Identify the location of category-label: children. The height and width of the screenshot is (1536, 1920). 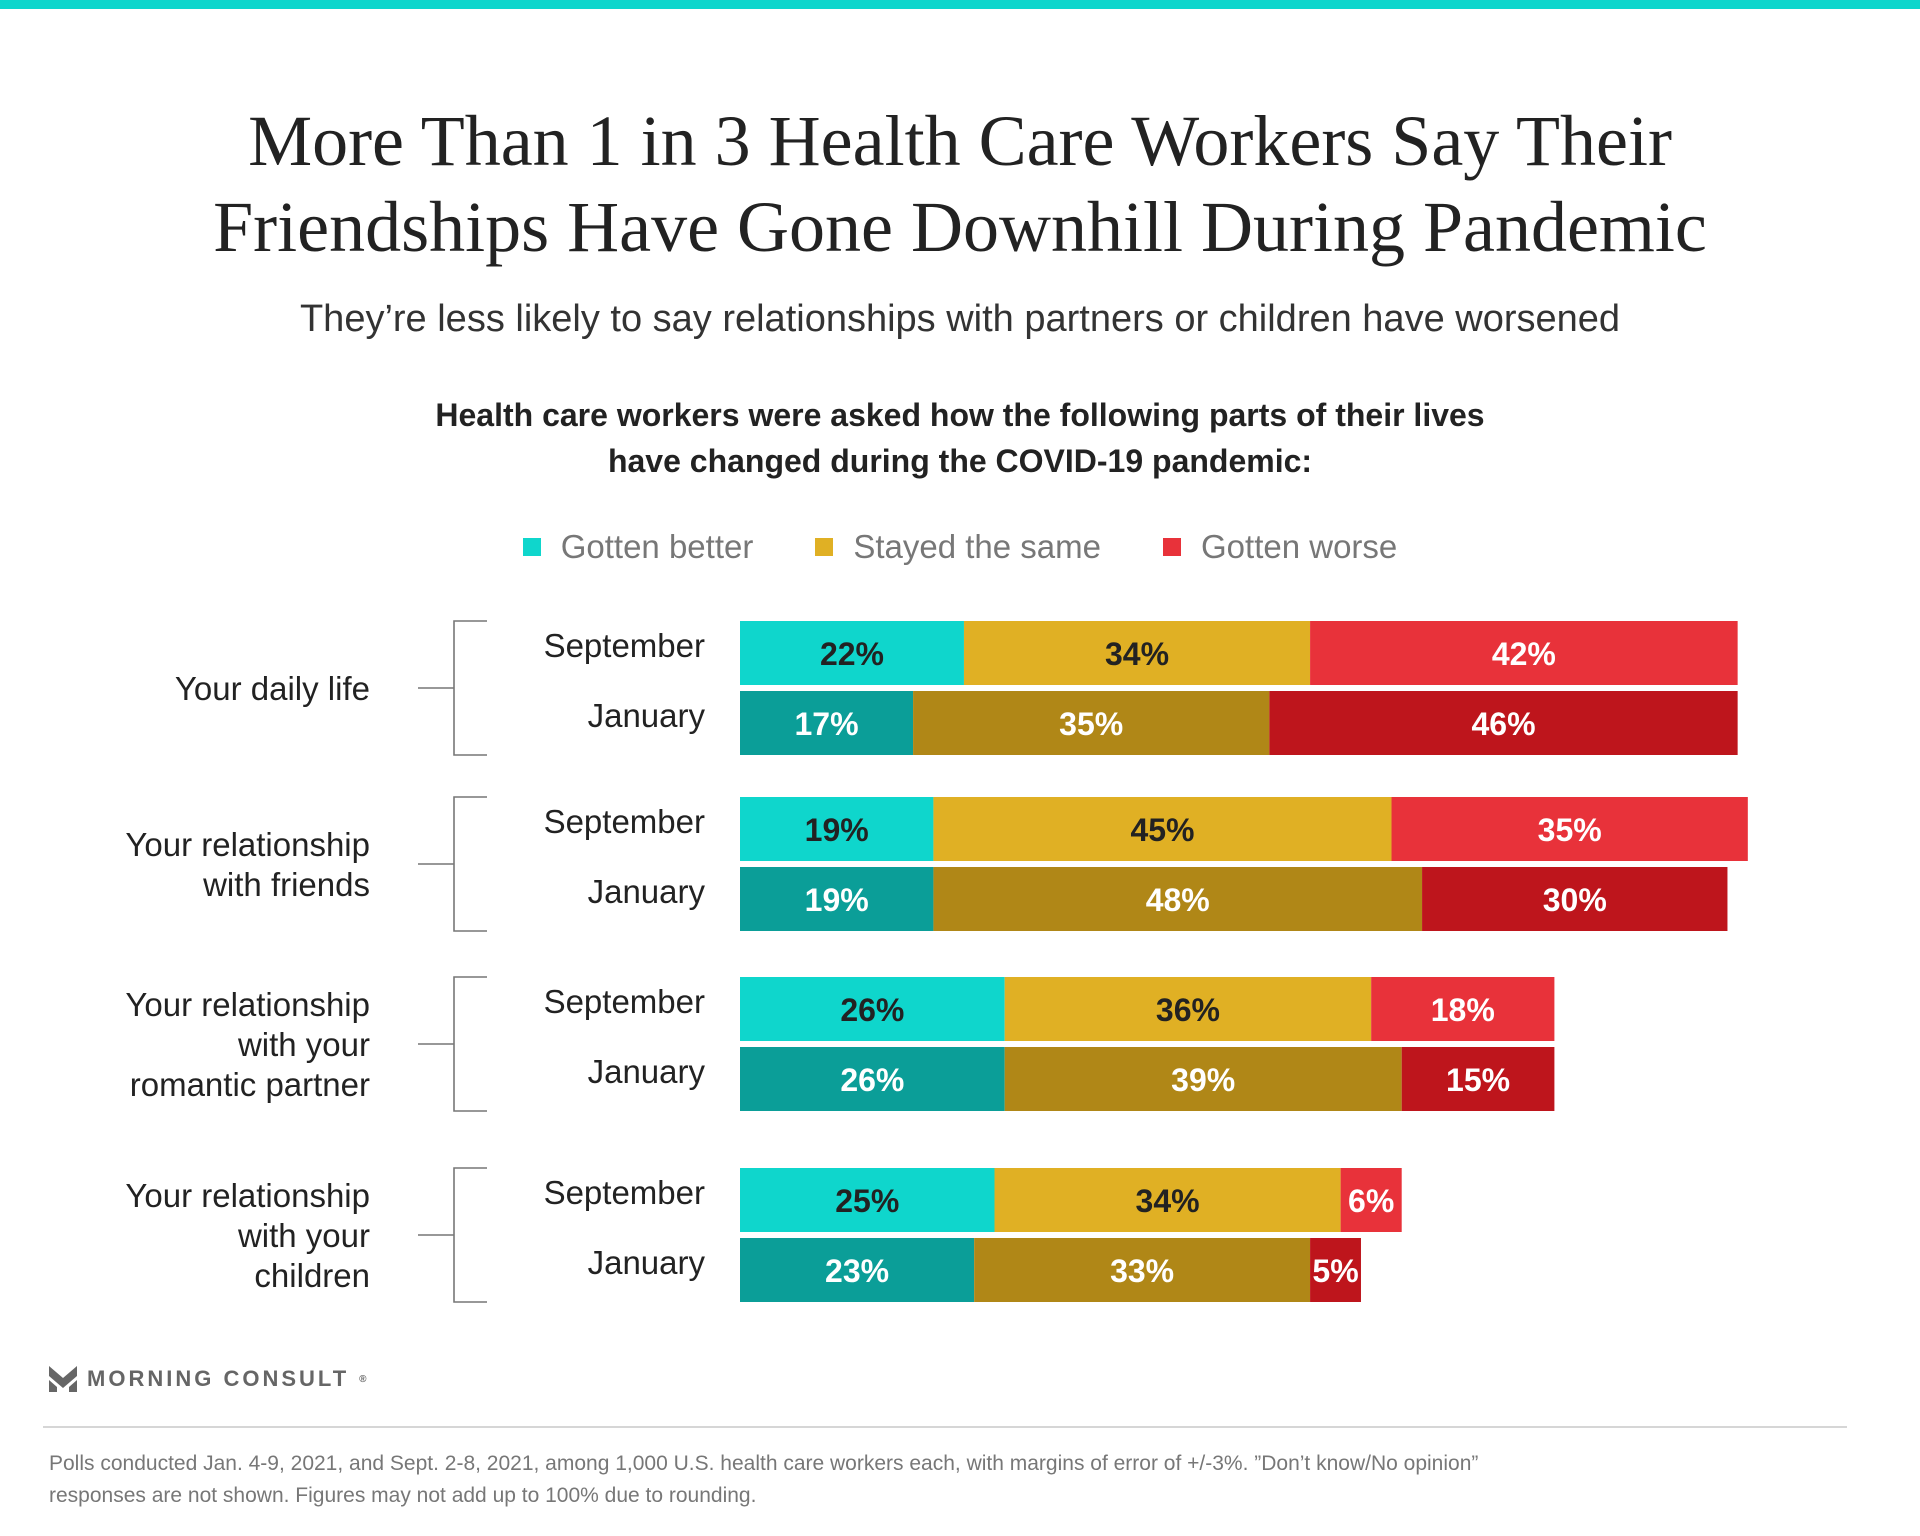
(312, 1275).